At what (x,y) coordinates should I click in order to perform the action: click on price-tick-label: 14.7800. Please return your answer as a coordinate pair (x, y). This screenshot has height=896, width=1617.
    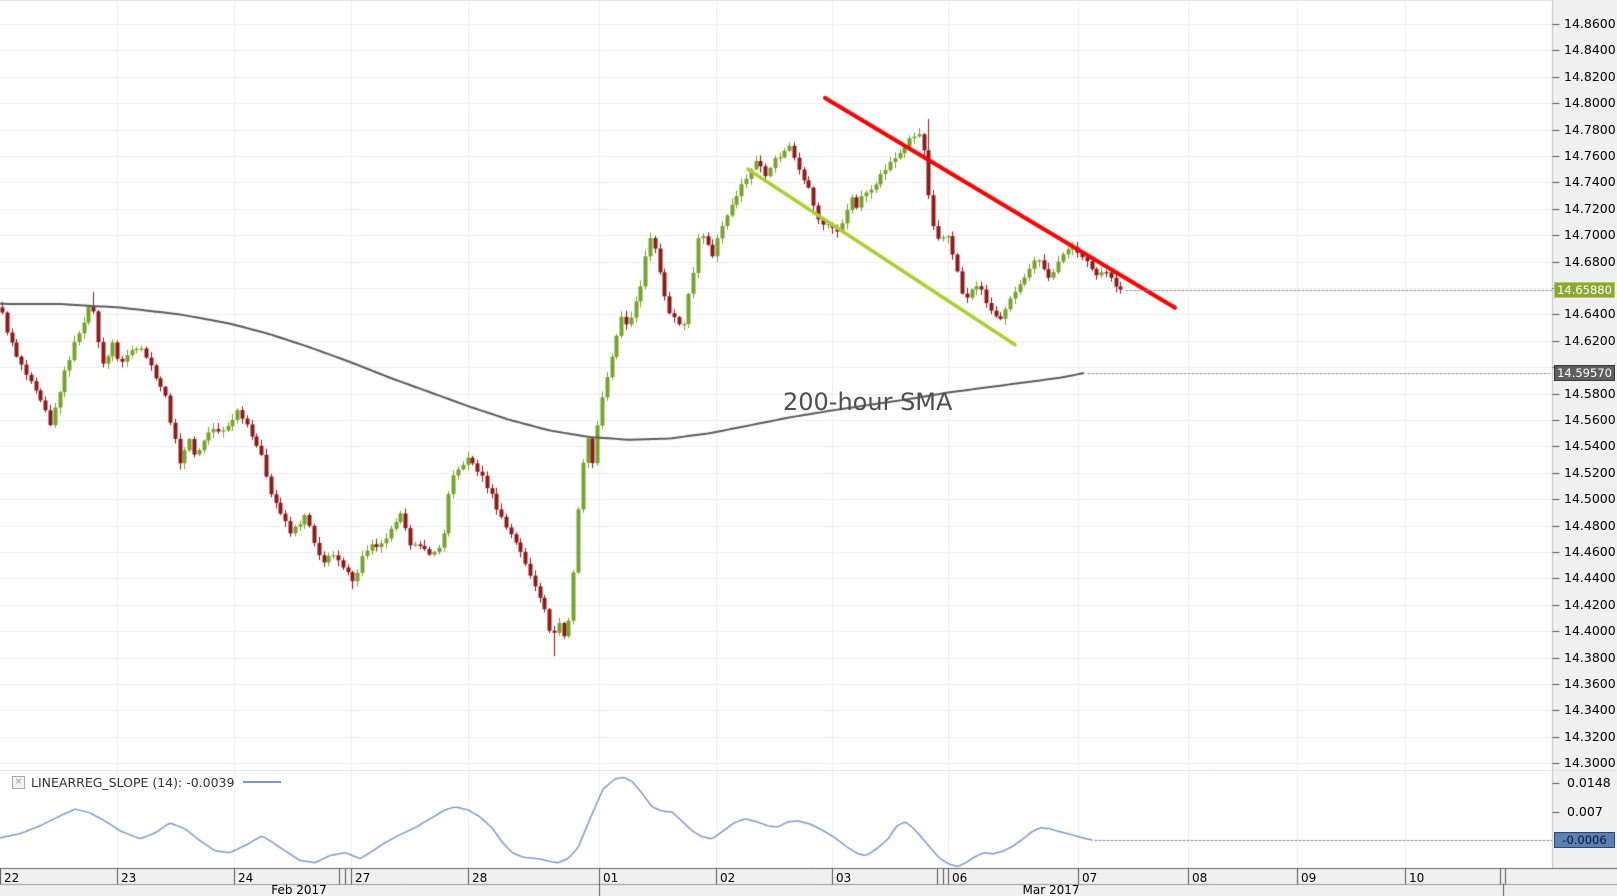
    Looking at the image, I should click on (1590, 129).